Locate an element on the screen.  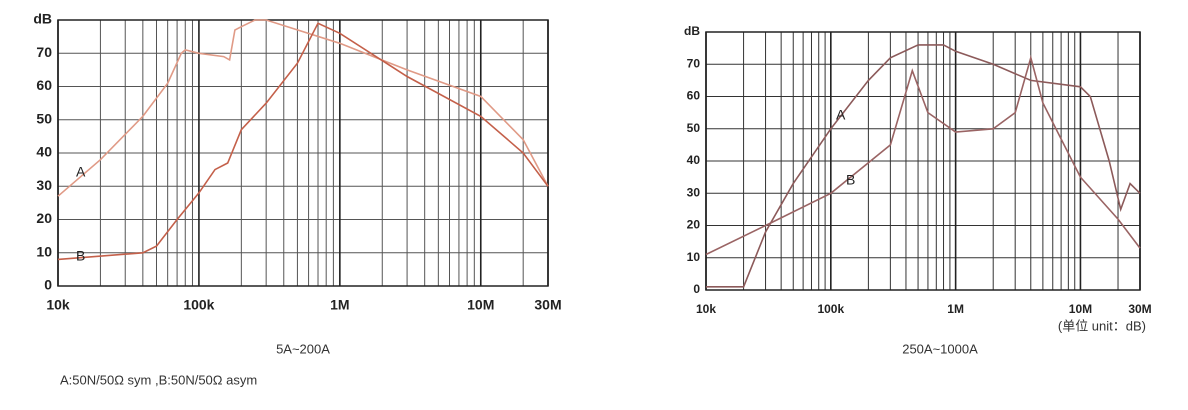
caption: 250A~1000A is located at coordinates (940, 348).